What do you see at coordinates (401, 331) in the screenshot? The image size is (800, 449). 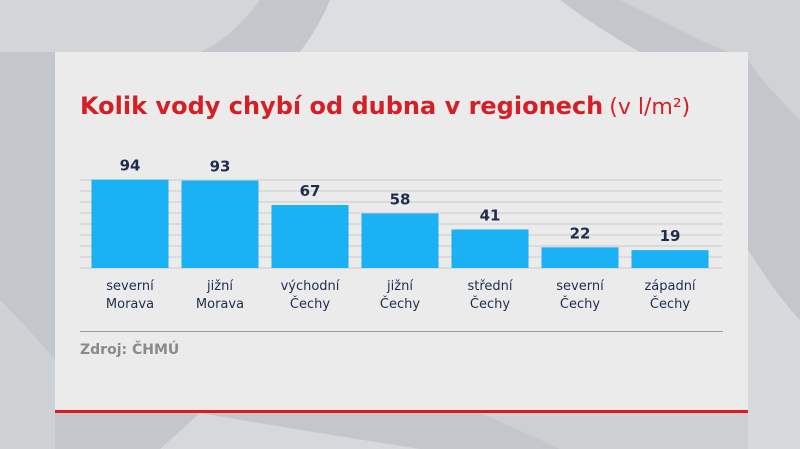 I see `source-divider` at bounding box center [401, 331].